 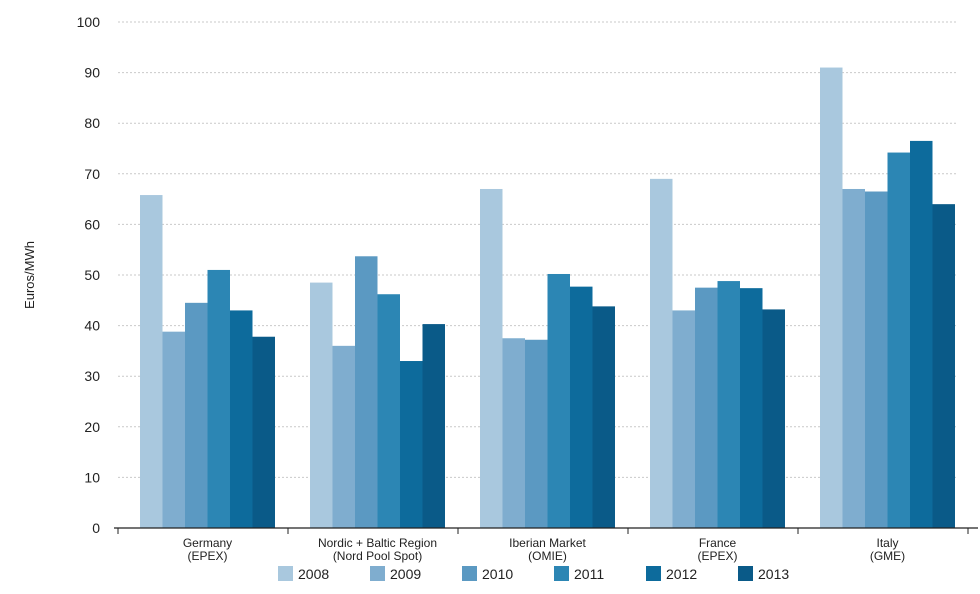 What do you see at coordinates (92, 123) in the screenshot?
I see `y-tick-label: 80` at bounding box center [92, 123].